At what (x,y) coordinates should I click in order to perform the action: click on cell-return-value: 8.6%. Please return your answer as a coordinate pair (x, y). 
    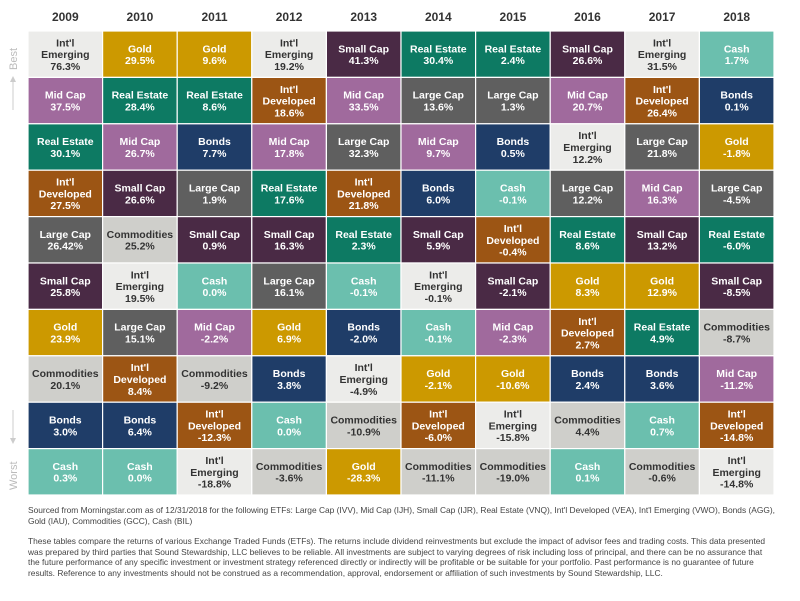
    Looking at the image, I should click on (588, 247).